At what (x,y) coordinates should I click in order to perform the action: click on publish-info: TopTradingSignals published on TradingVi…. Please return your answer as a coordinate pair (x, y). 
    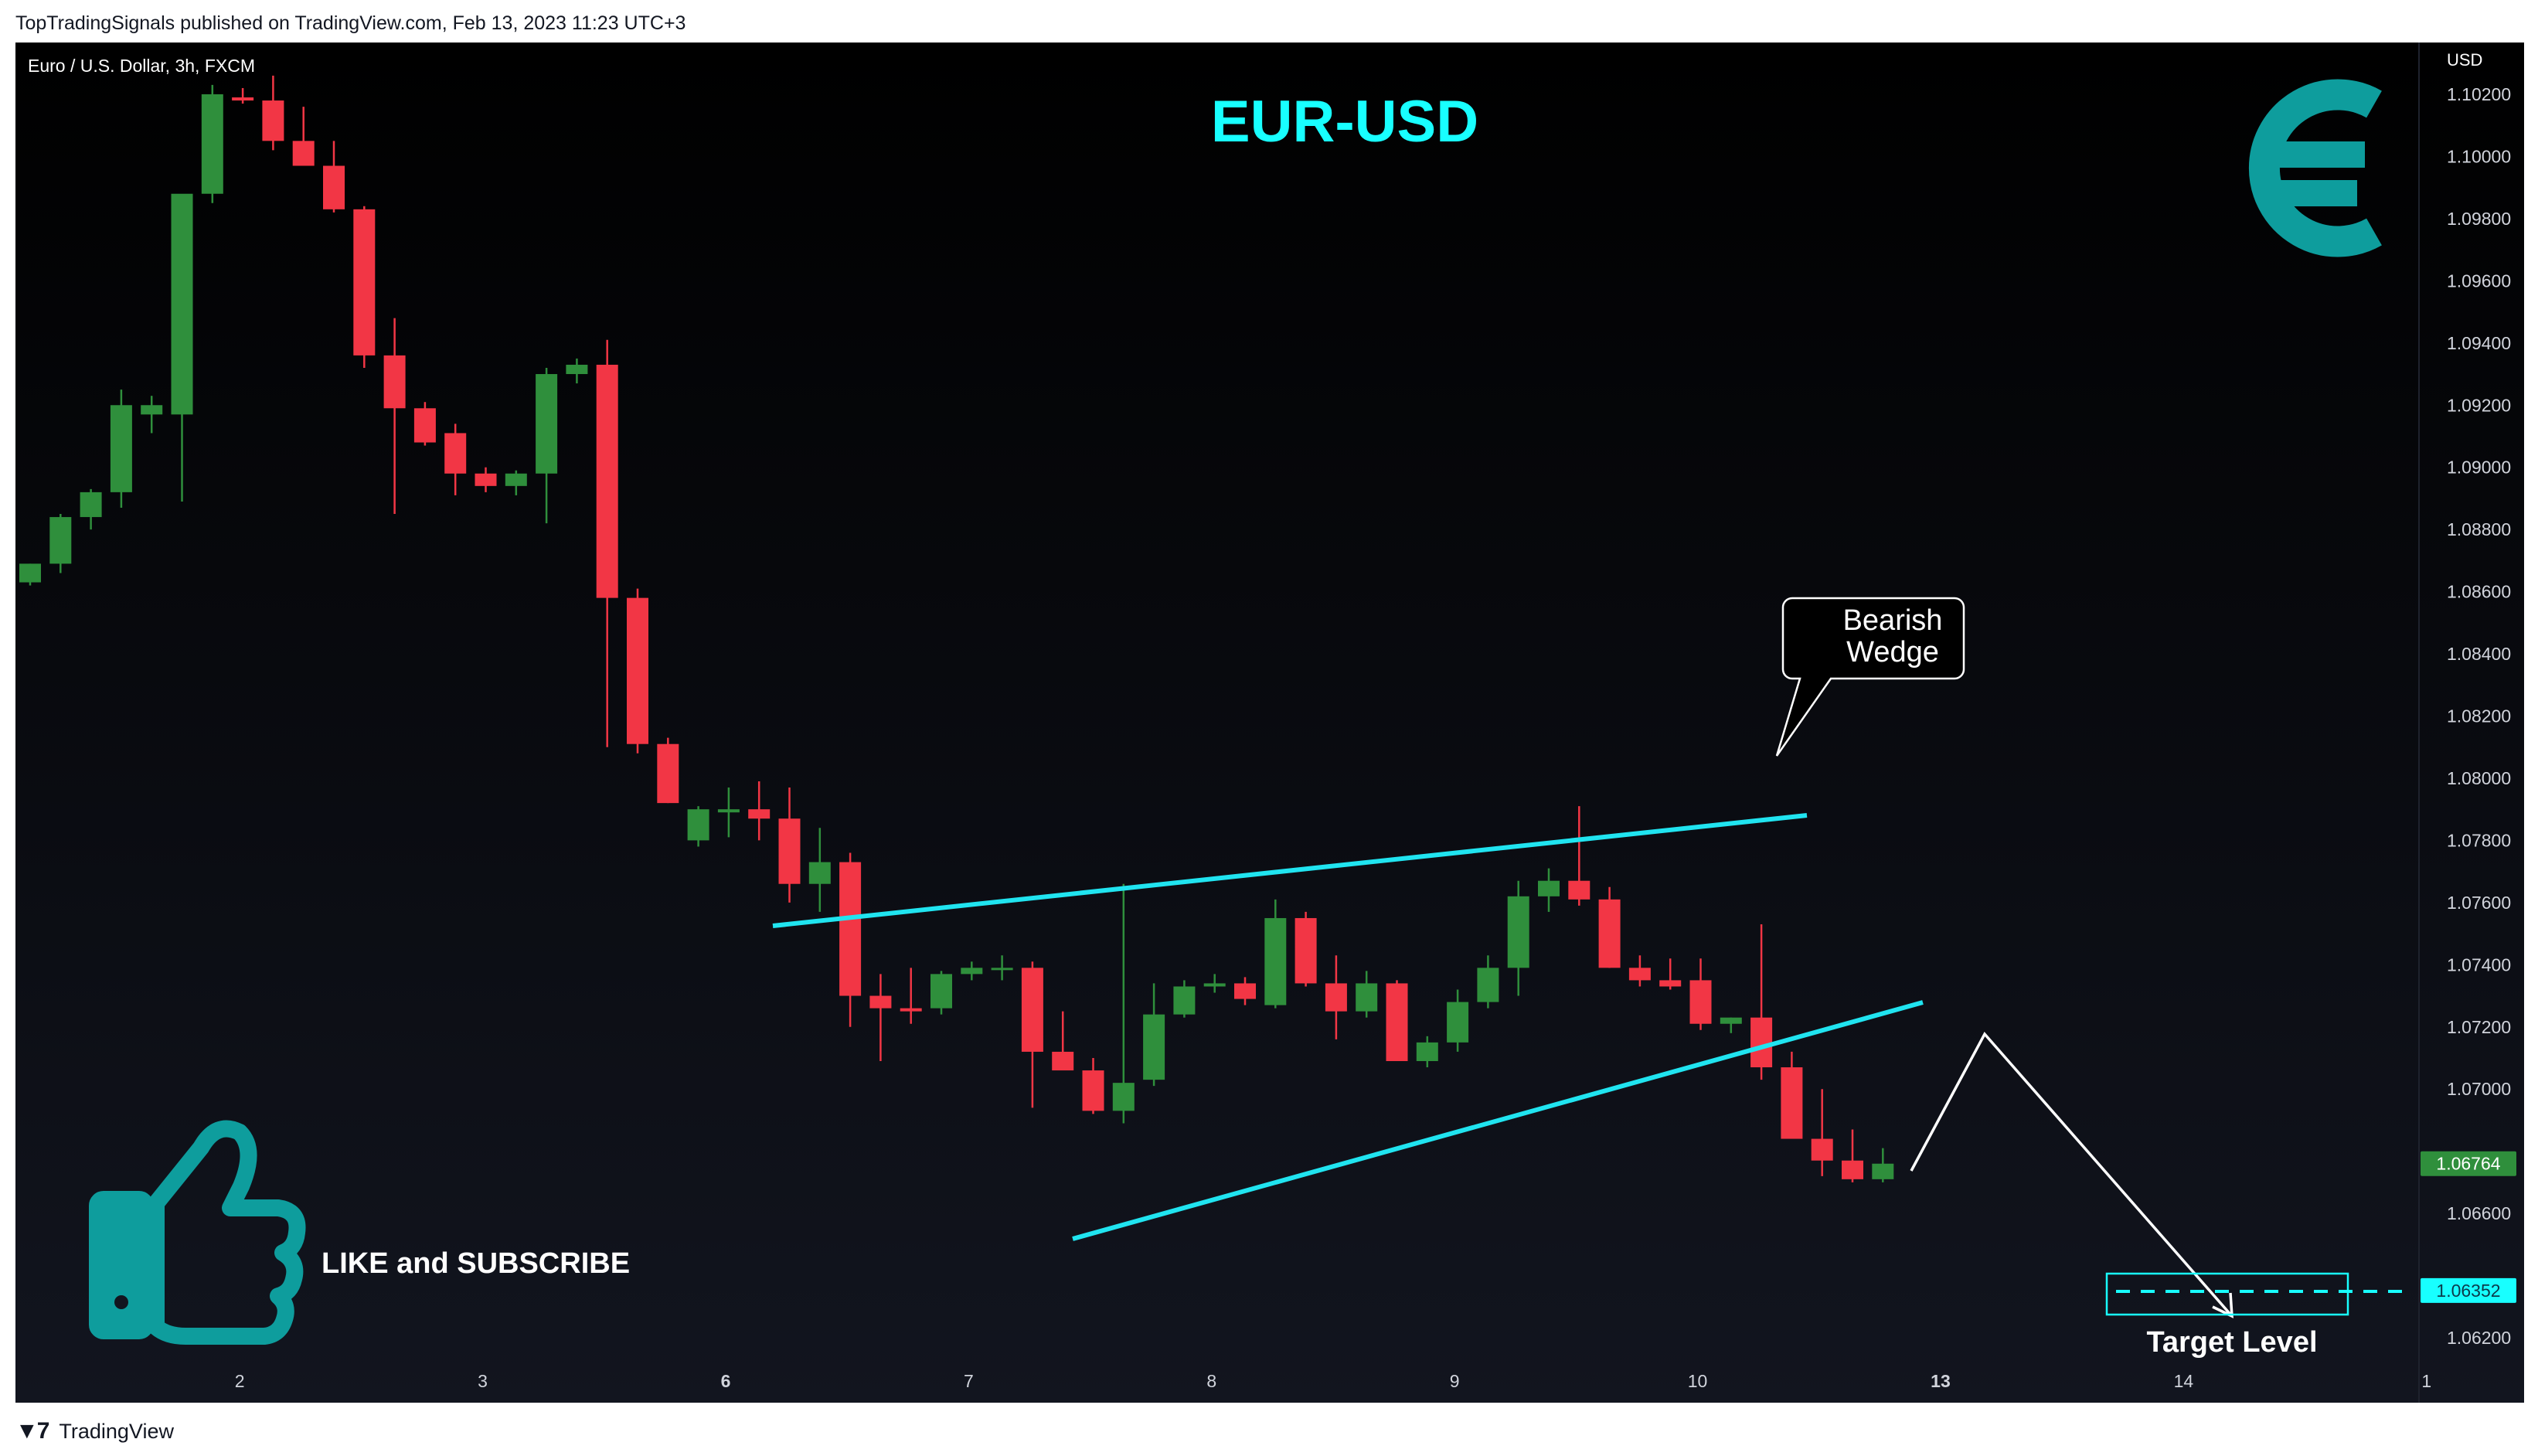
    Looking at the image, I should click on (350, 23).